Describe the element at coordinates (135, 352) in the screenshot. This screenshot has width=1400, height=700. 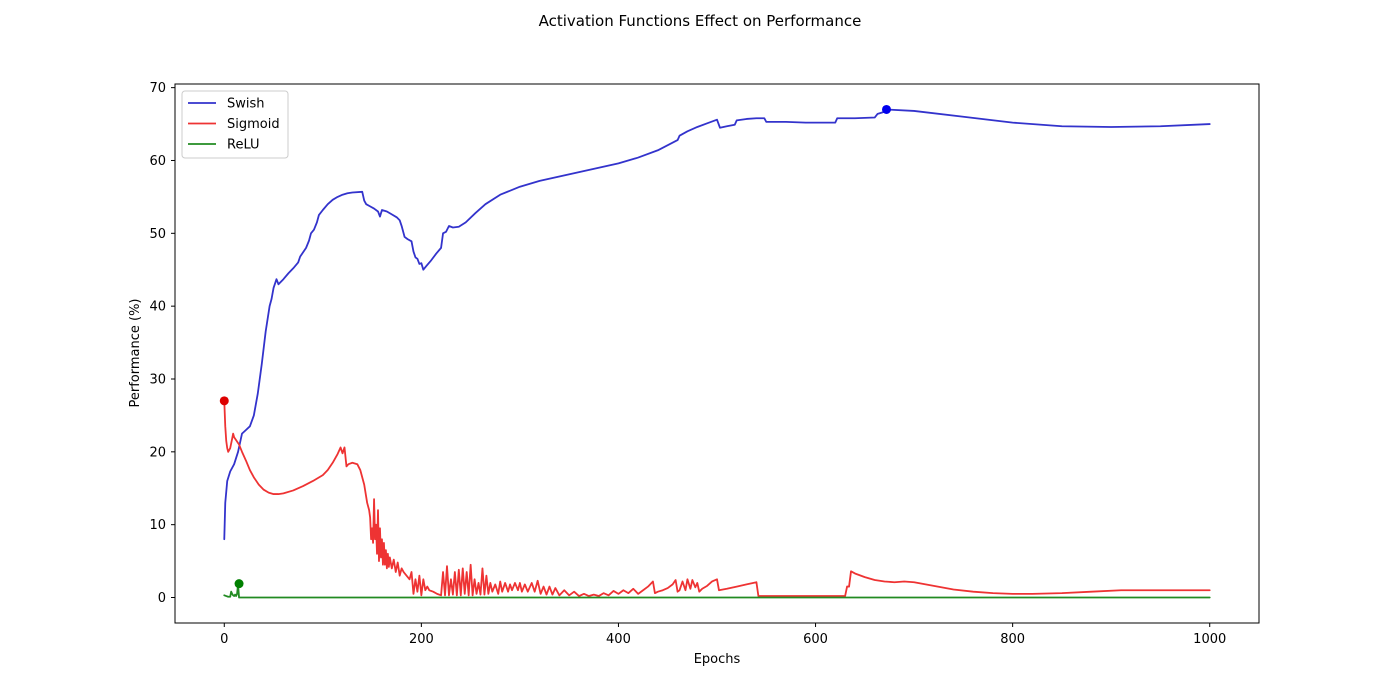
I see `y-axis-label: Performance (%)` at that location.